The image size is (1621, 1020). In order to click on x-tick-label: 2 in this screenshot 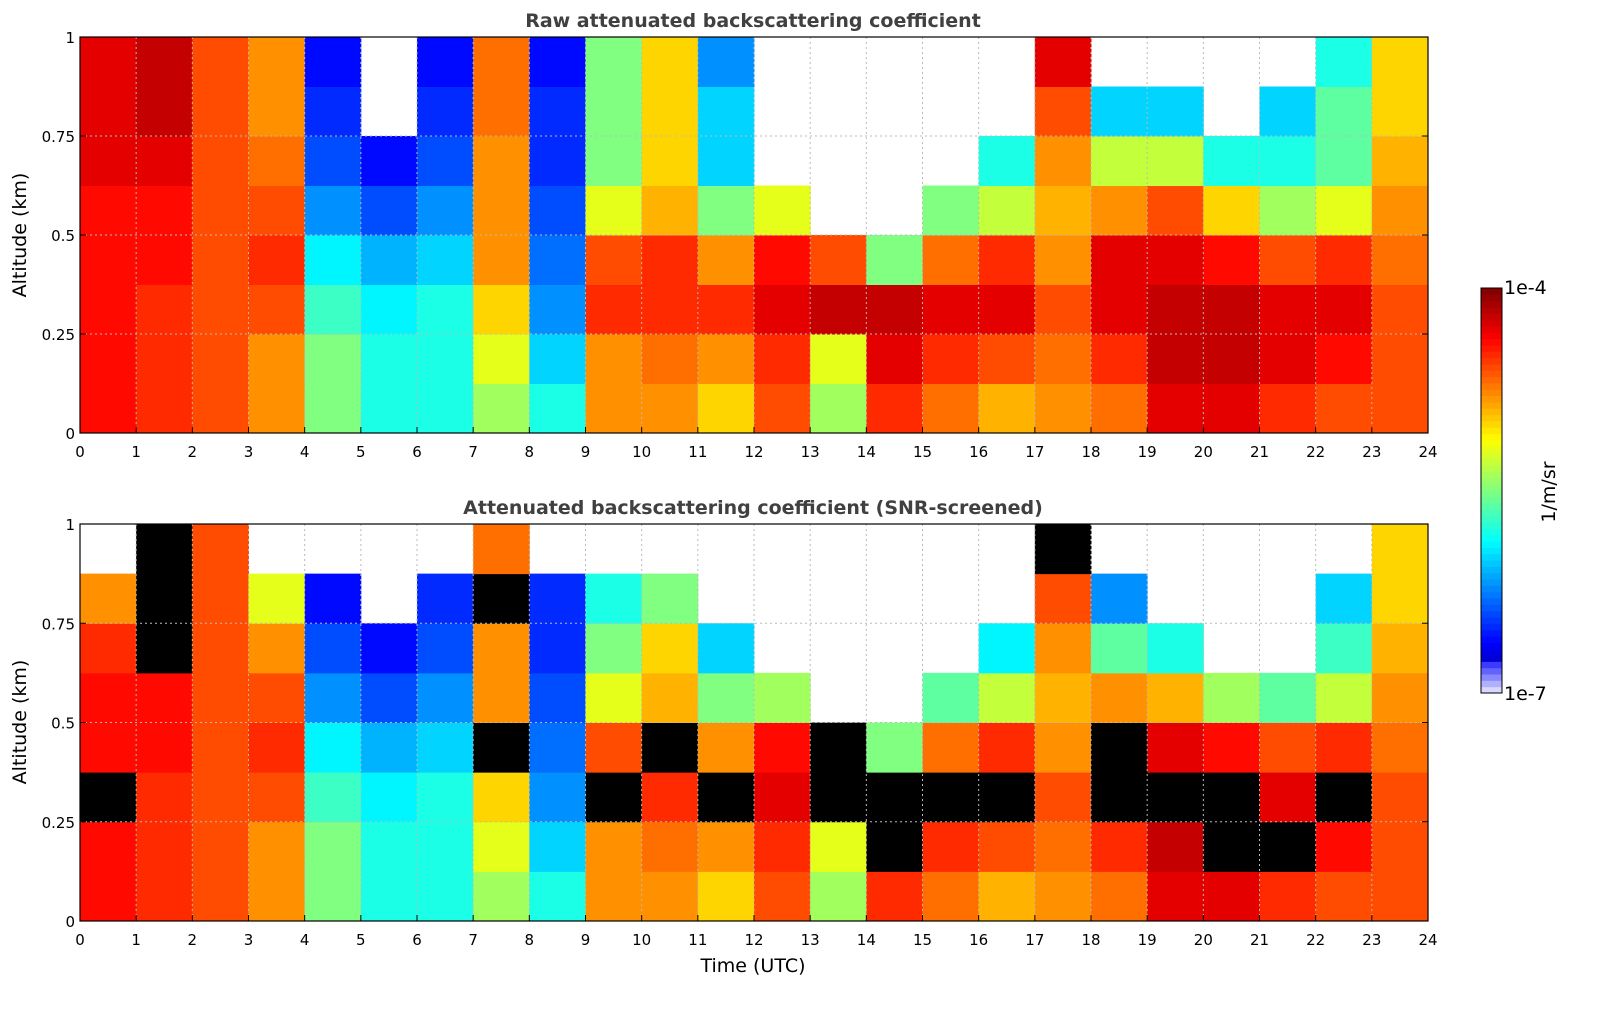, I will do `click(193, 452)`.